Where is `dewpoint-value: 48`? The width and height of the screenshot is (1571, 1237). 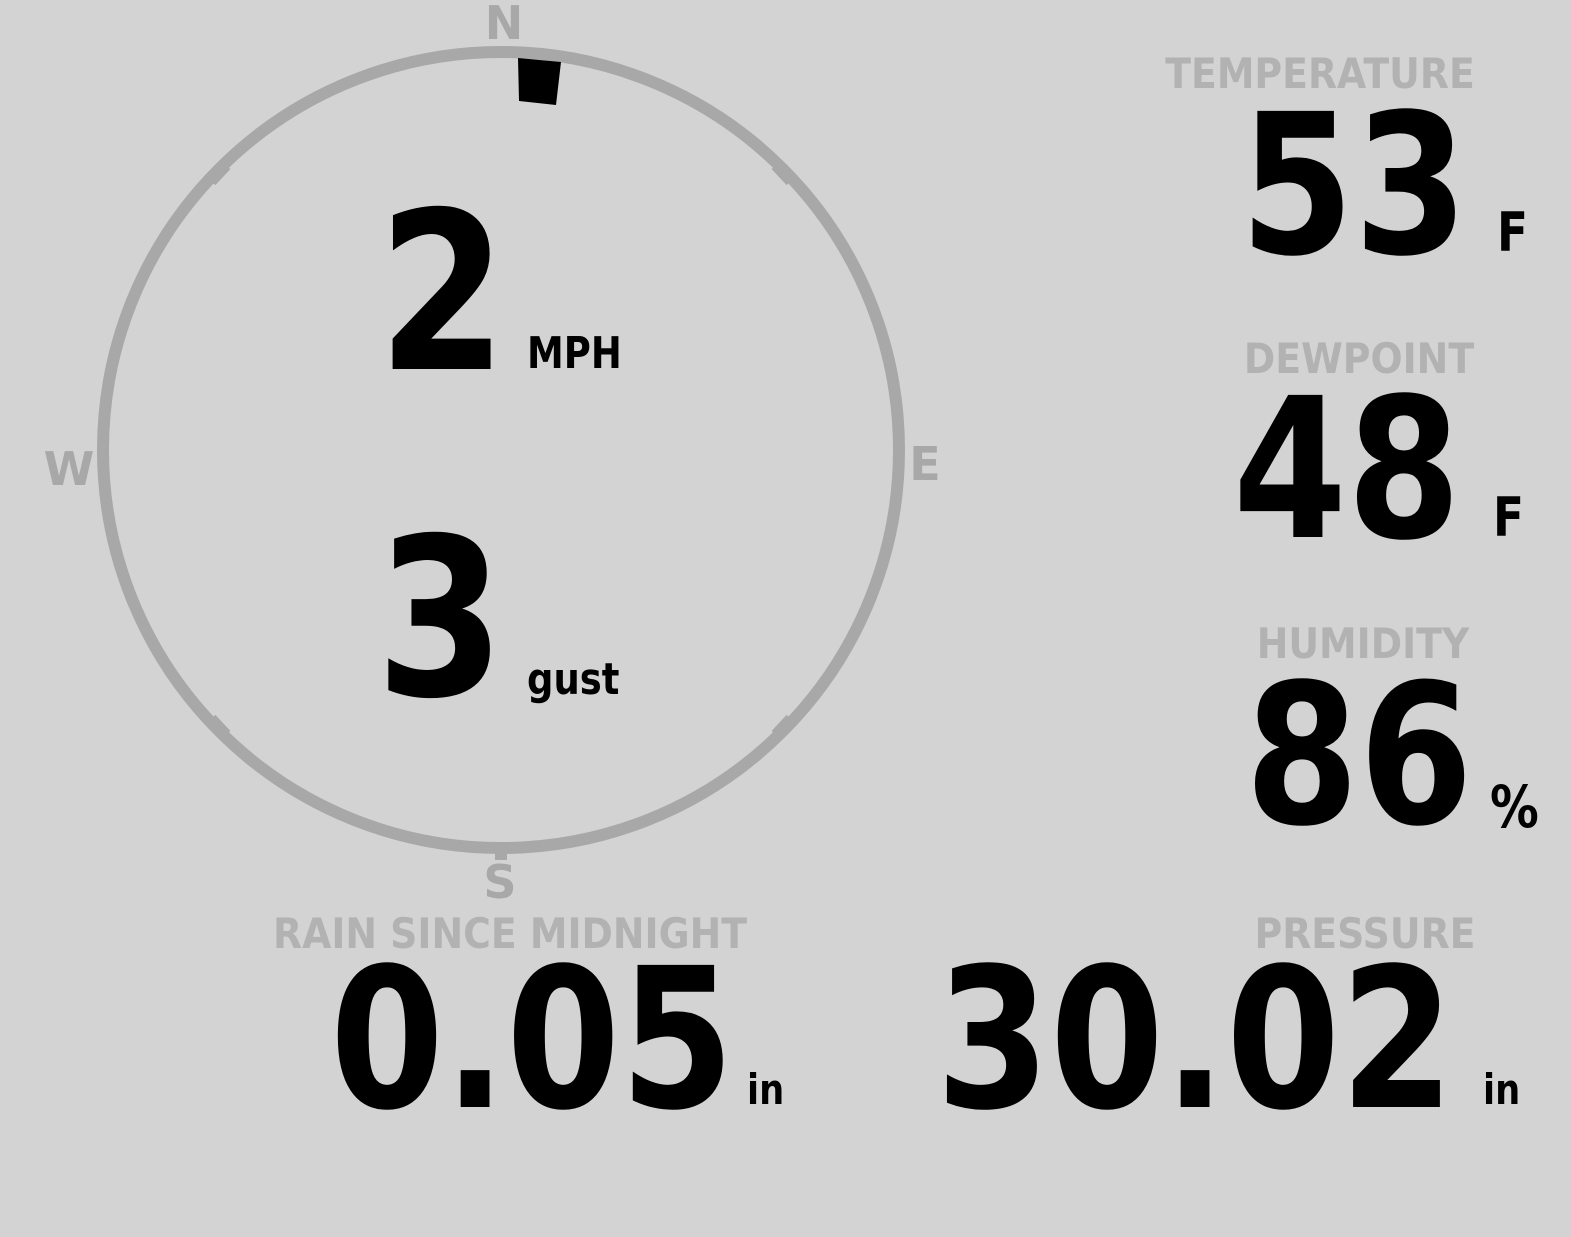 dewpoint-value: 48 is located at coordinates (1347, 469).